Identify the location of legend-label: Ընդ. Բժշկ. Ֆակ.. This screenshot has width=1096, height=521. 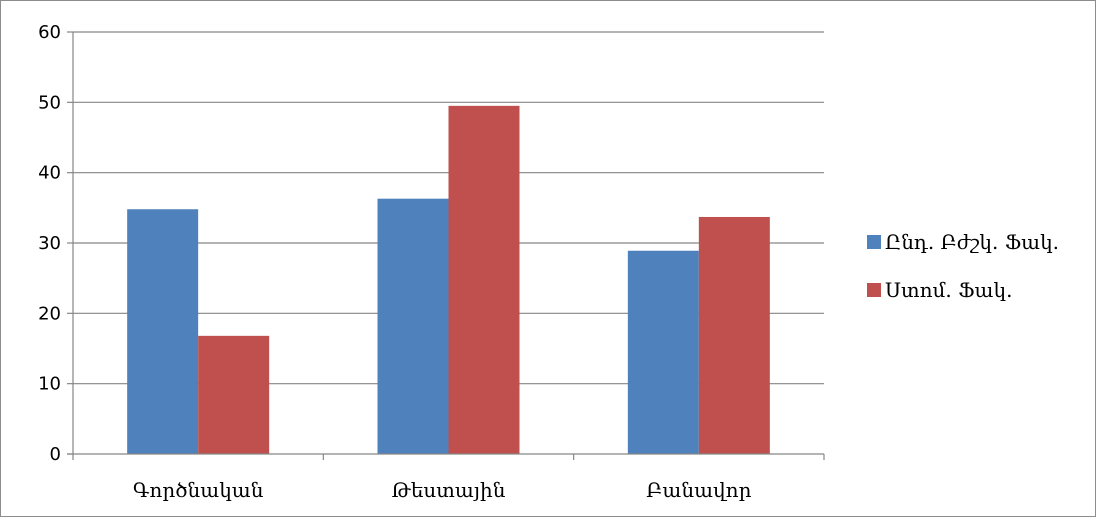
(972, 242).